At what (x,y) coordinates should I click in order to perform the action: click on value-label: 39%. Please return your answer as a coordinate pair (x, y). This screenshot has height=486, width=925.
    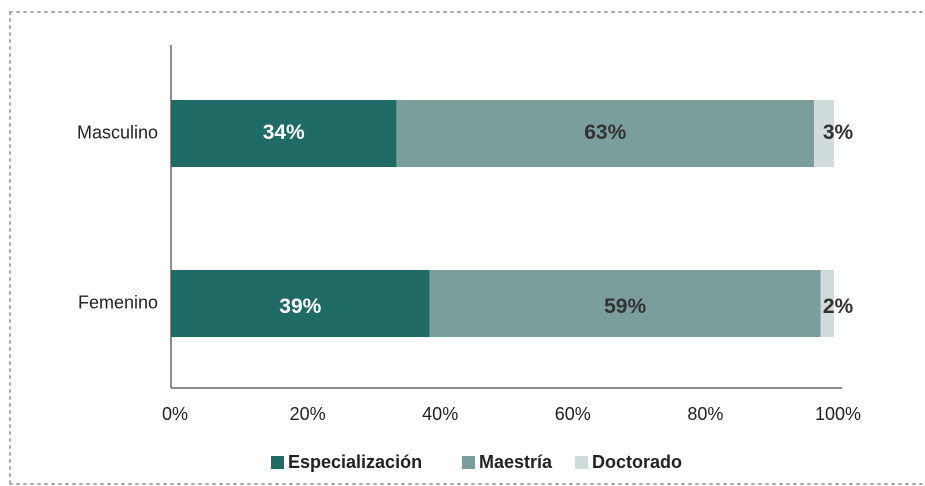
    Looking at the image, I should click on (300, 306).